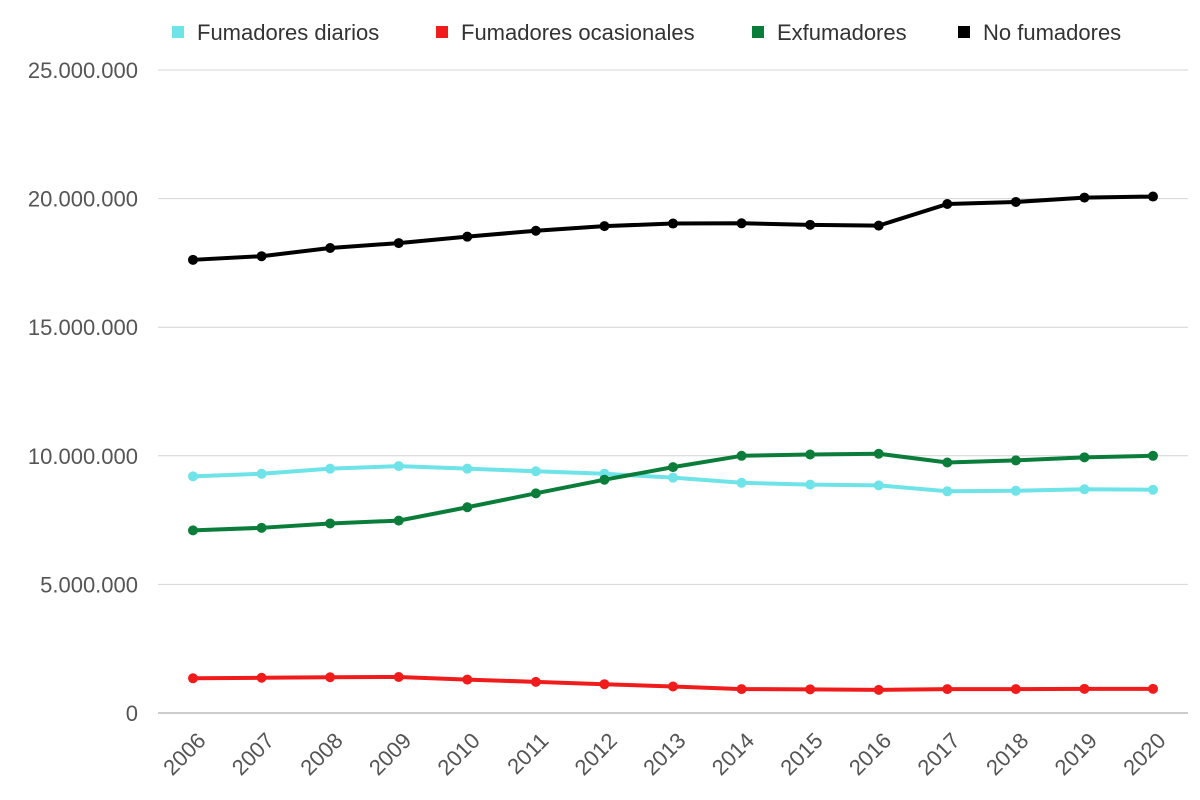 The height and width of the screenshot is (800, 1200). I want to click on legend-item: Fumadores diarios, so click(275, 32).